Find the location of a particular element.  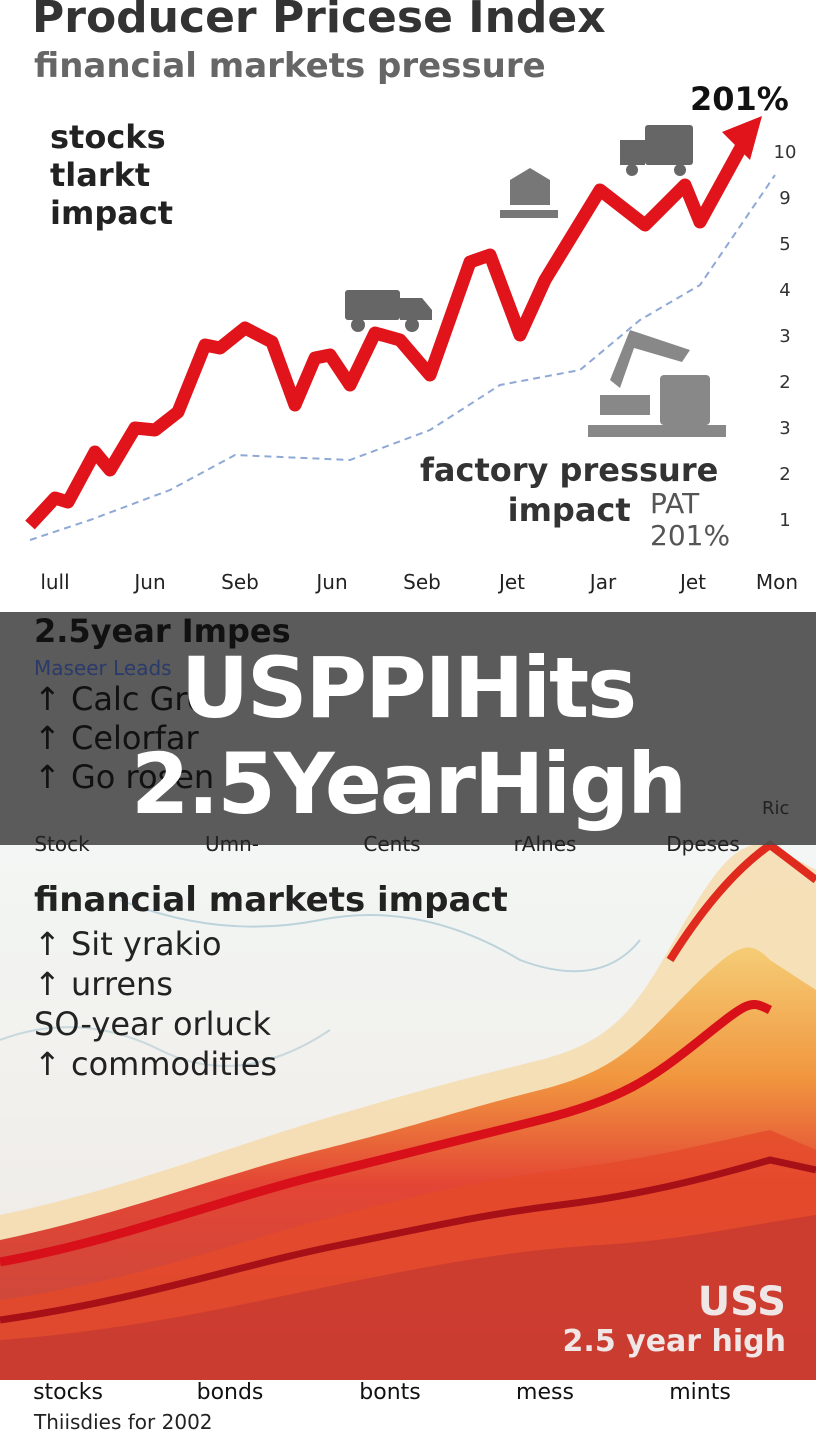

banner-items: ↑ Calc Gro ↑ Celorfar ↑ Go rosen is located at coordinates (124, 738).